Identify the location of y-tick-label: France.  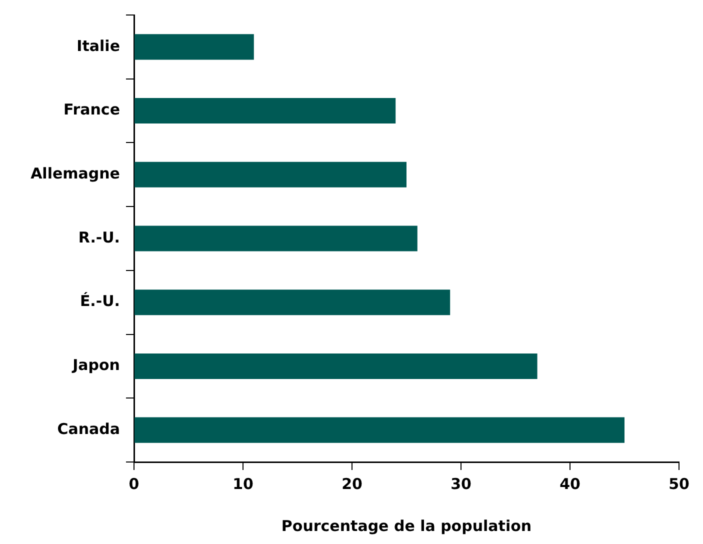
(91, 109).